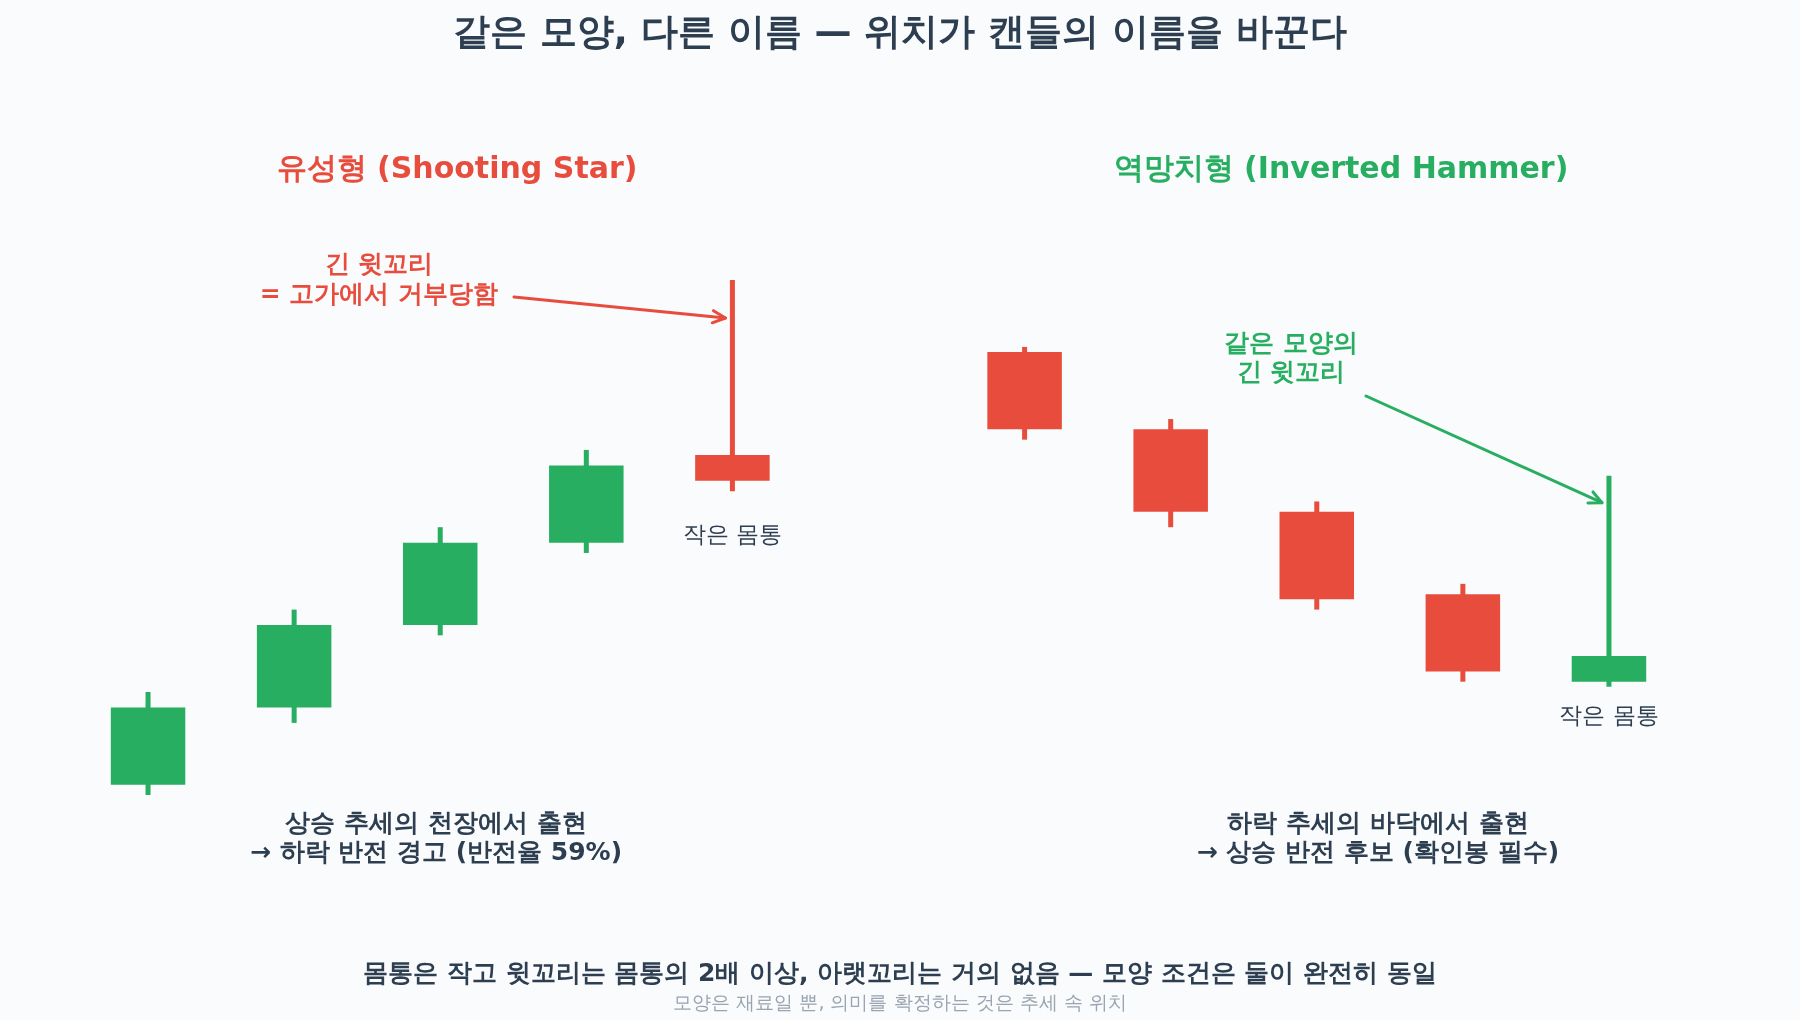 The width and height of the screenshot is (1800, 1020). What do you see at coordinates (1291, 356) in the screenshot?
I see `annotation: 같은 모양의 긴 윗꼬리` at bounding box center [1291, 356].